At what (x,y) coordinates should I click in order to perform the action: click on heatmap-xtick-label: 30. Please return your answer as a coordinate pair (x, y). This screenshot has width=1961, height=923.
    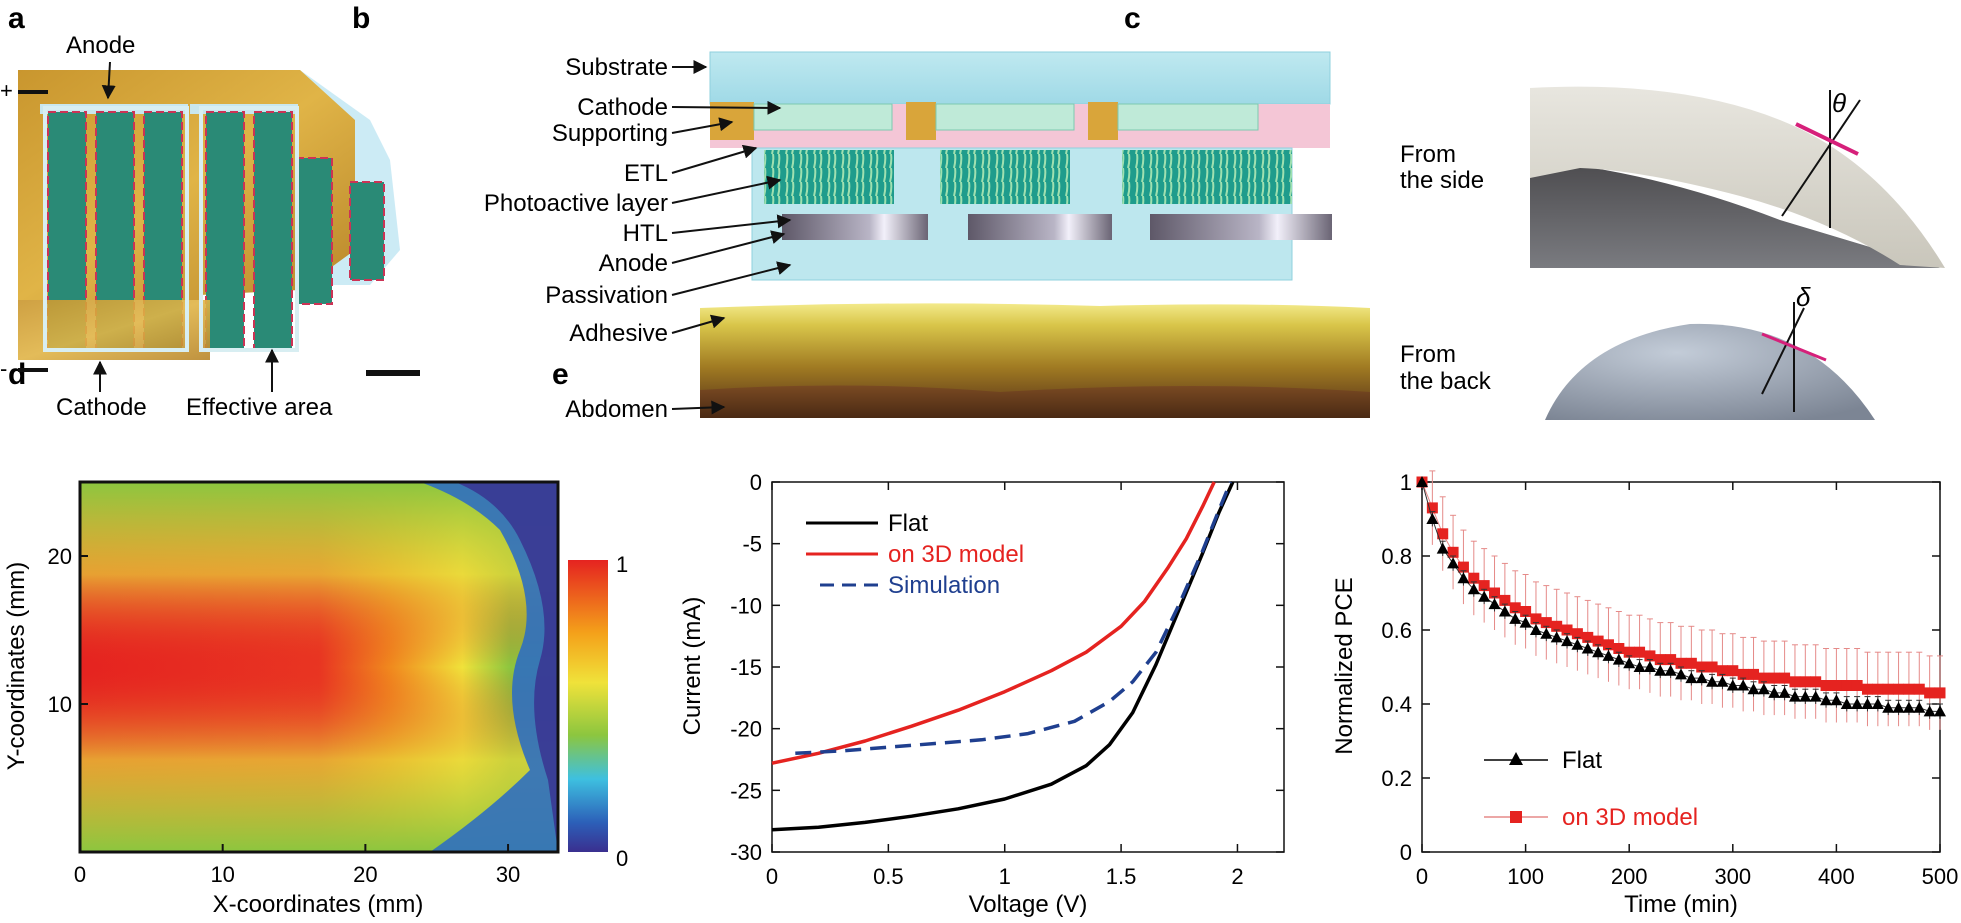
    Looking at the image, I should click on (508, 874).